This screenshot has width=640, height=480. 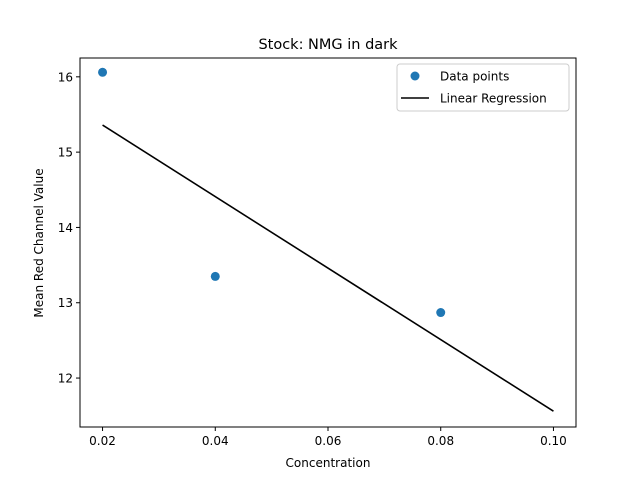 I want to click on x-tick-label: 0.04, so click(x=215, y=441).